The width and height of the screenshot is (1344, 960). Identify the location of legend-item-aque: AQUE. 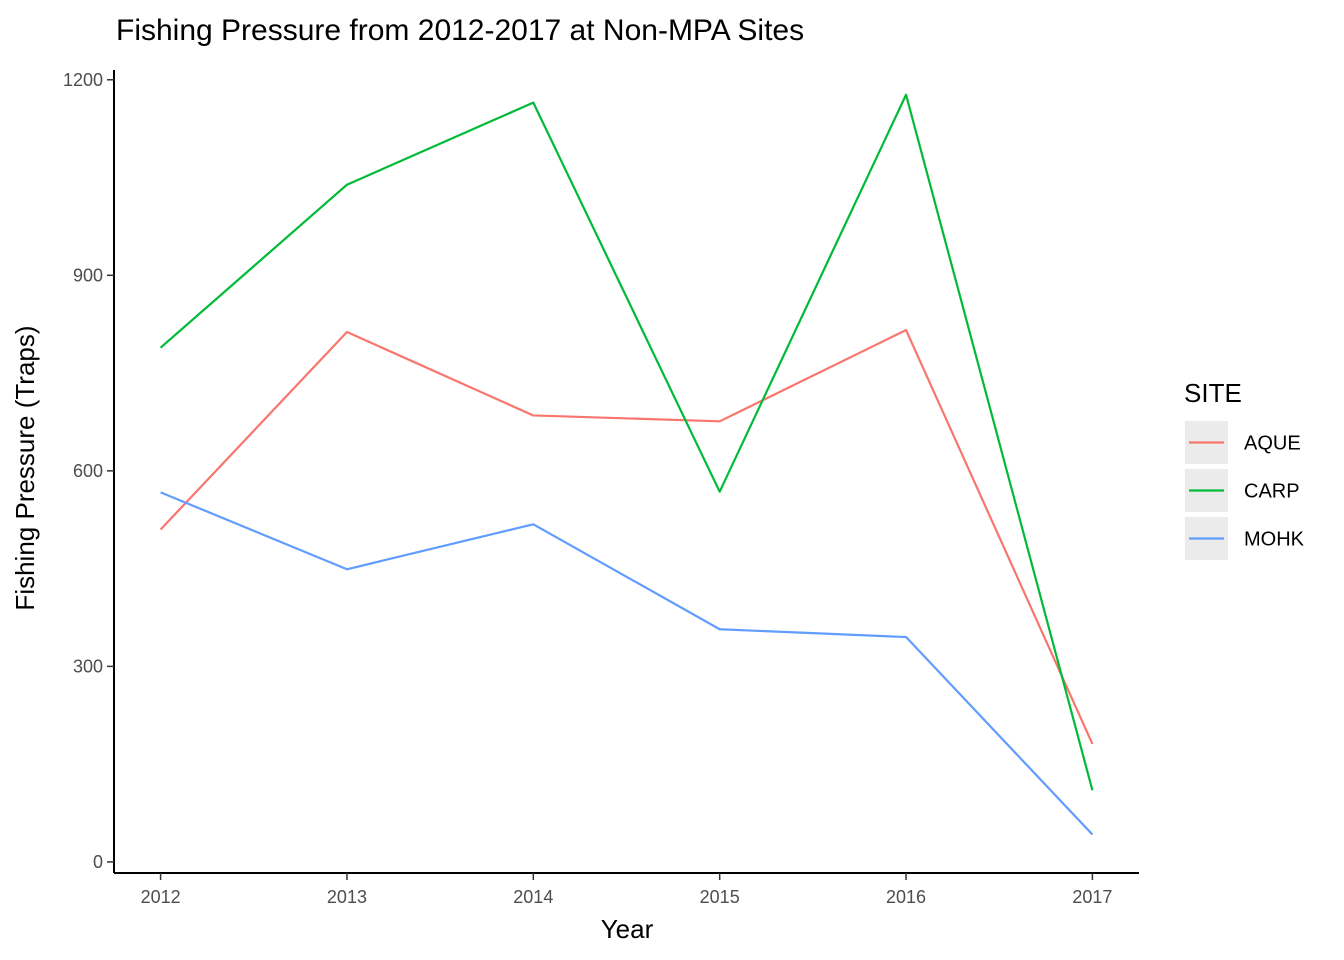
(1243, 442).